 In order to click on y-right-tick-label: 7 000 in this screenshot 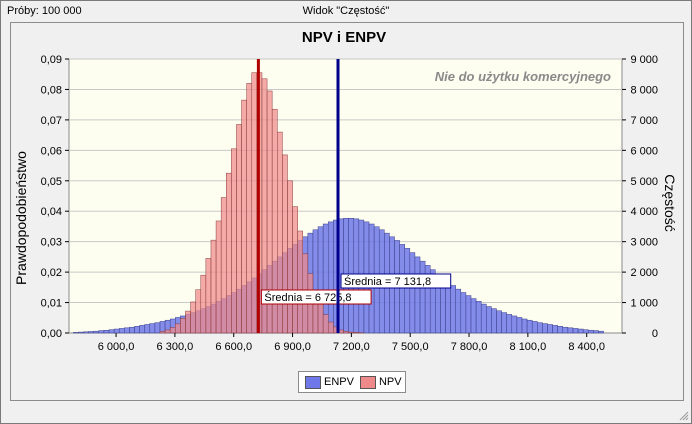, I will do `click(644, 121)`.